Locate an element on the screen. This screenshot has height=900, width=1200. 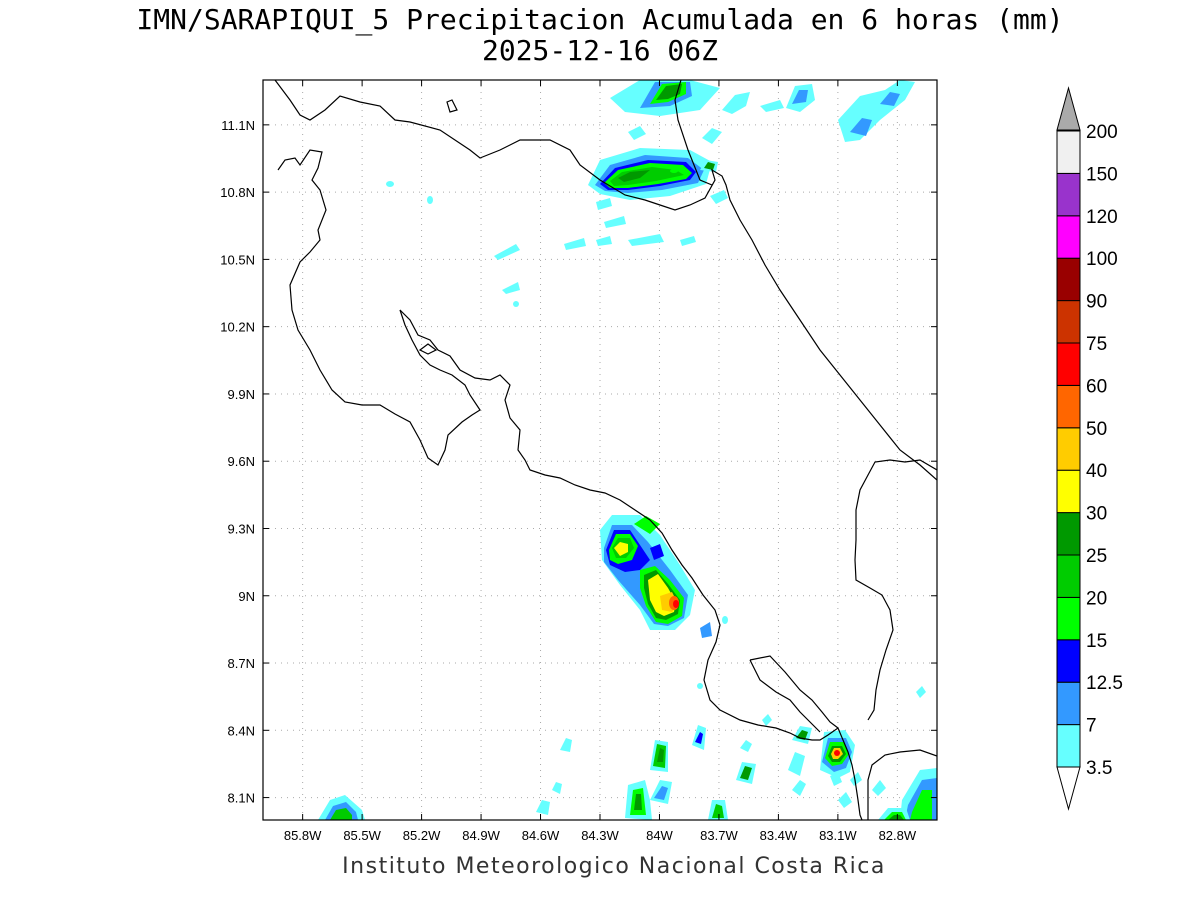
precip-cluster-north is located at coordinates (650, 193).